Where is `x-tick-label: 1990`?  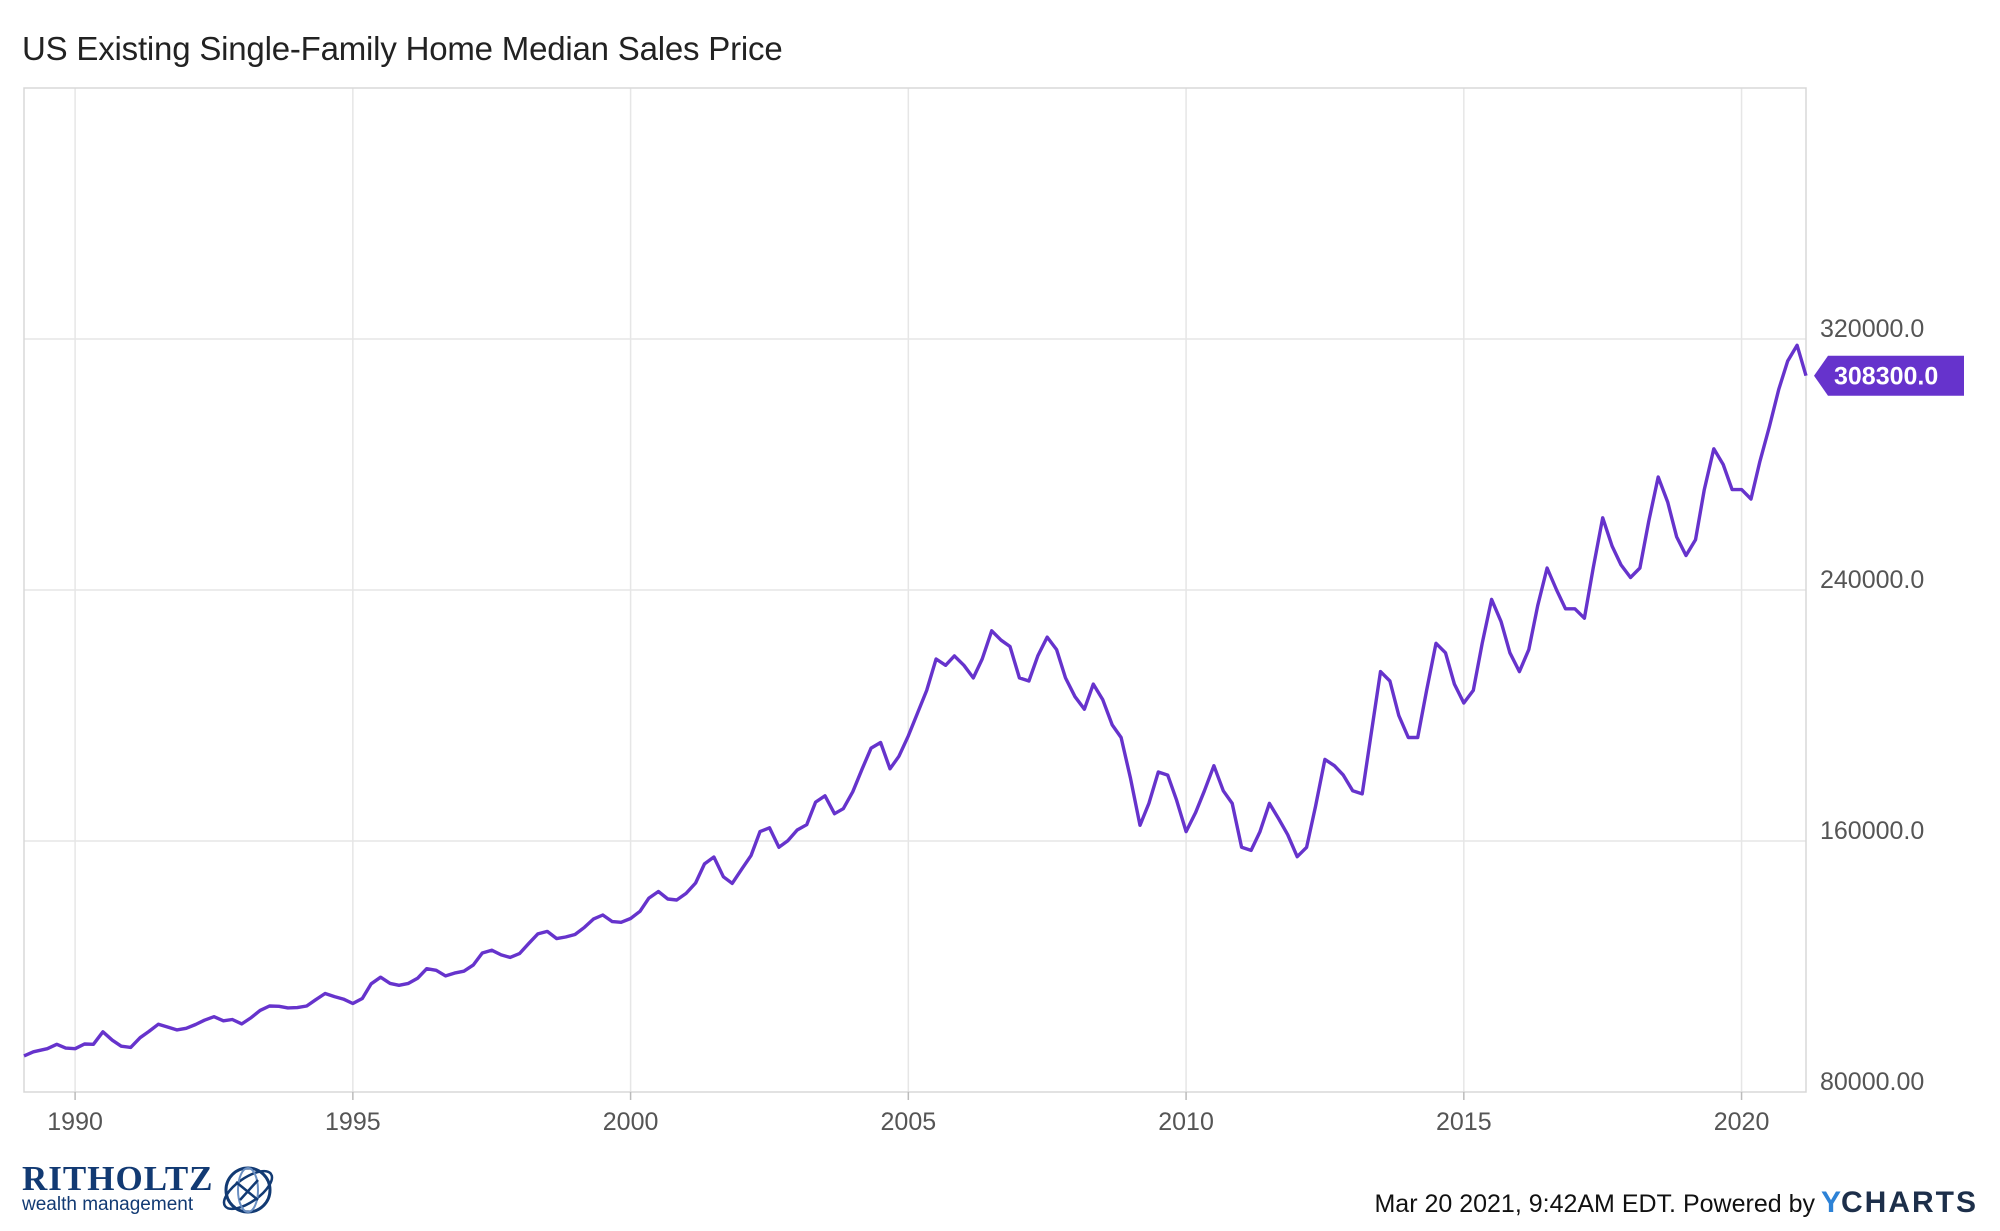
x-tick-label: 1990 is located at coordinates (75, 1122).